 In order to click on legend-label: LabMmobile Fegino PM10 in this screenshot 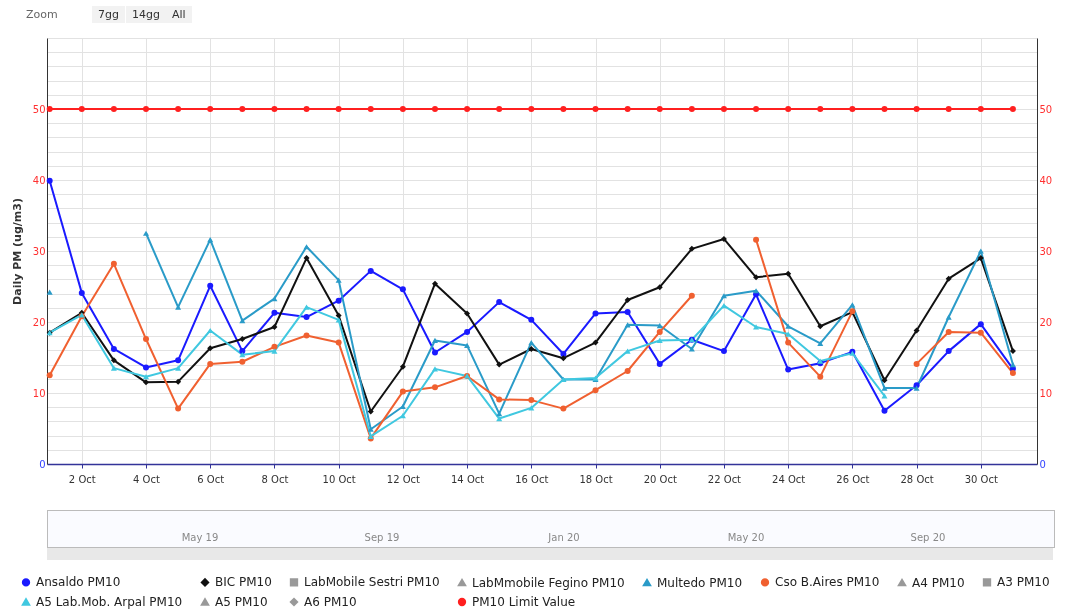, I will do `click(548, 582)`.